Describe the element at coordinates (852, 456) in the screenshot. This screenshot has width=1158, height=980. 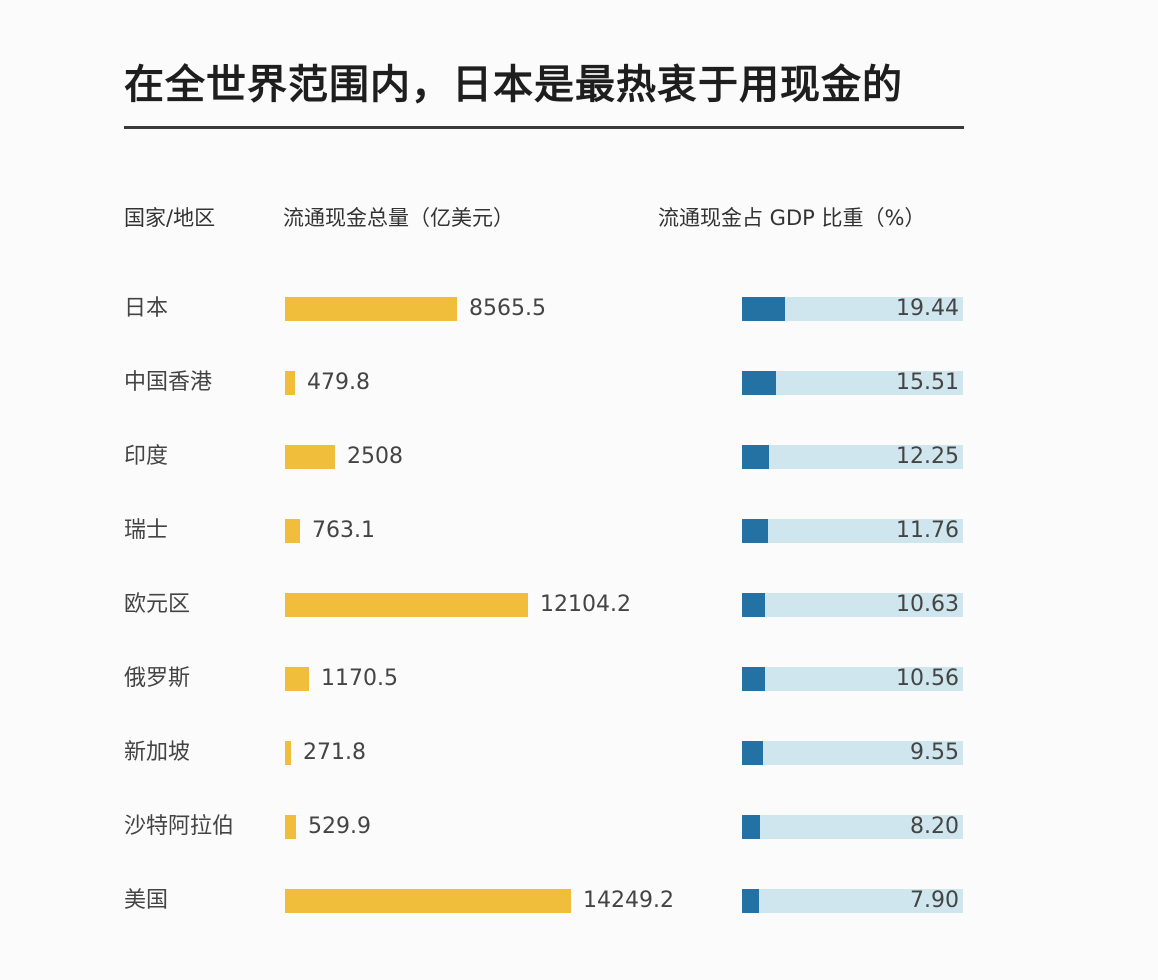
I see `gdp-bar-track: 12.25` at that location.